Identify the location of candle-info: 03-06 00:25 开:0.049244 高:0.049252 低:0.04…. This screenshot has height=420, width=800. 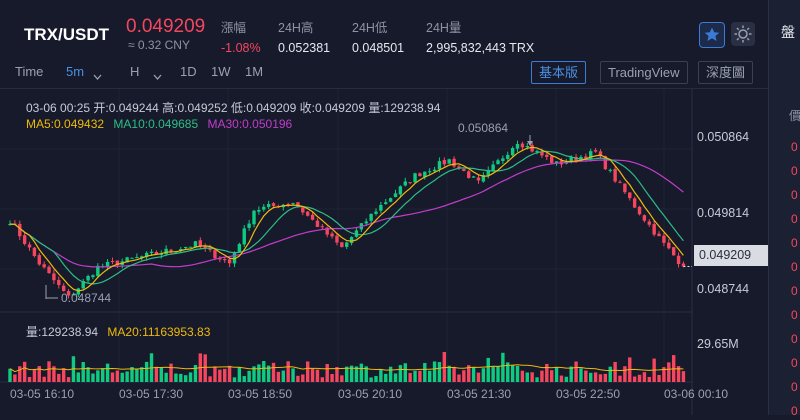
(233, 107).